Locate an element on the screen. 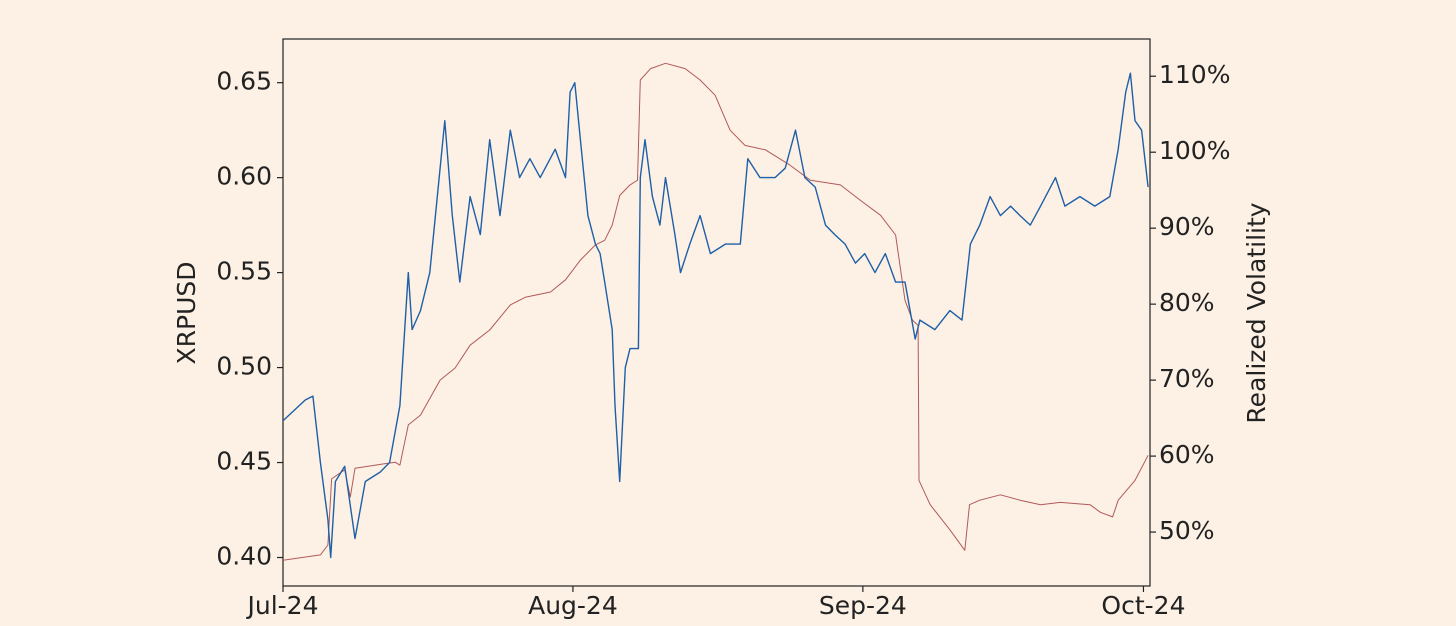  y2-tick-label: 110% is located at coordinates (1194, 74).